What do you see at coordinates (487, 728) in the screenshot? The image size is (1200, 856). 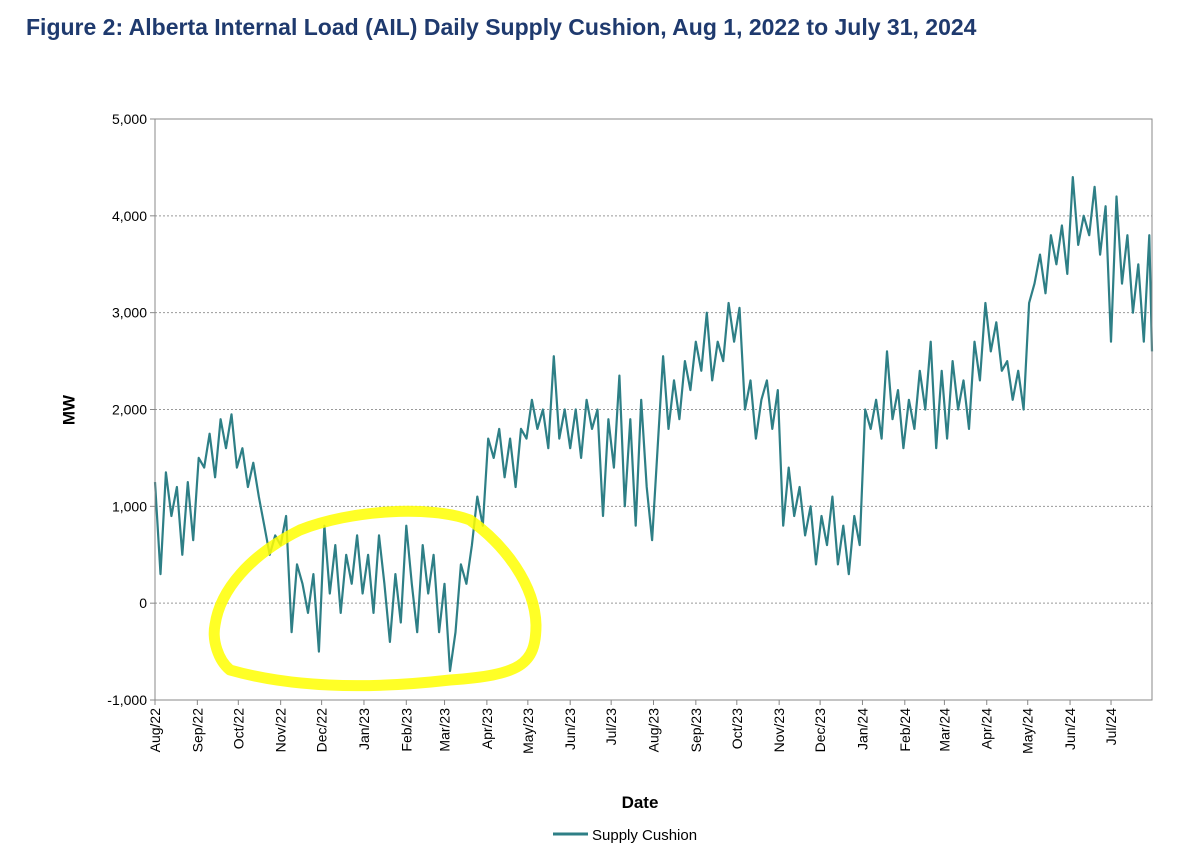 I see `x-tick-label: Apr/23` at bounding box center [487, 728].